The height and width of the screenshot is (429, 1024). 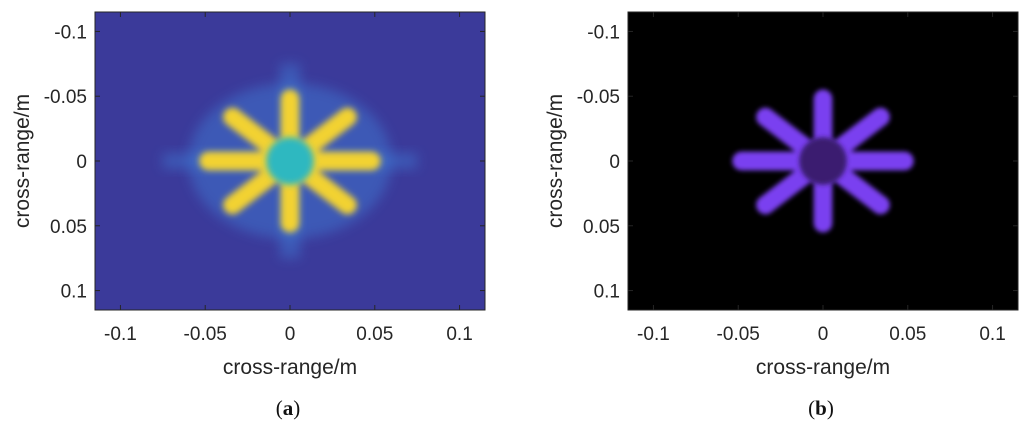 I want to click on panel-caption: (a), so click(x=288, y=408).